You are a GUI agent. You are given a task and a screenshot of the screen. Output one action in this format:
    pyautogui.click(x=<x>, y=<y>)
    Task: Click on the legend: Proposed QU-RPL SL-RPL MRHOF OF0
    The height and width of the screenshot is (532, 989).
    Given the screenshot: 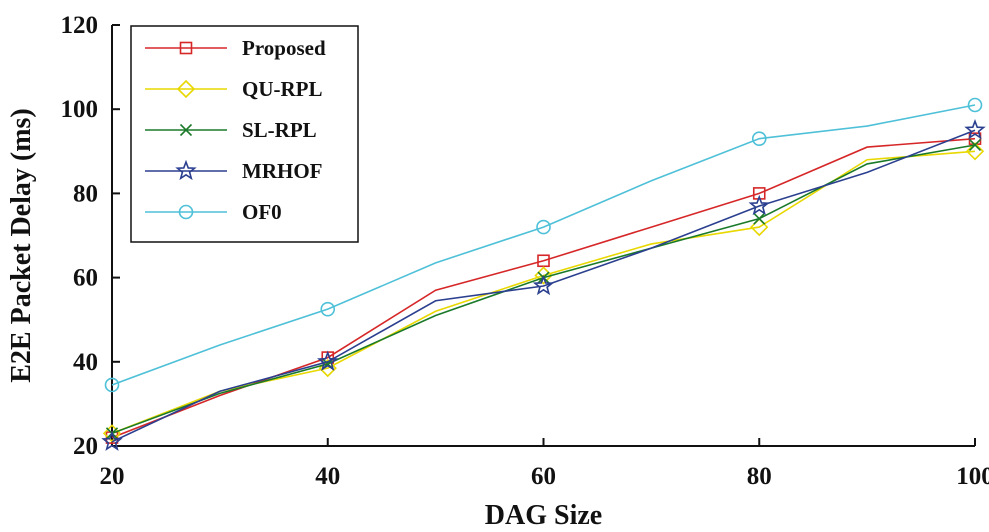 What is the action you would take?
    pyautogui.click(x=244, y=134)
    